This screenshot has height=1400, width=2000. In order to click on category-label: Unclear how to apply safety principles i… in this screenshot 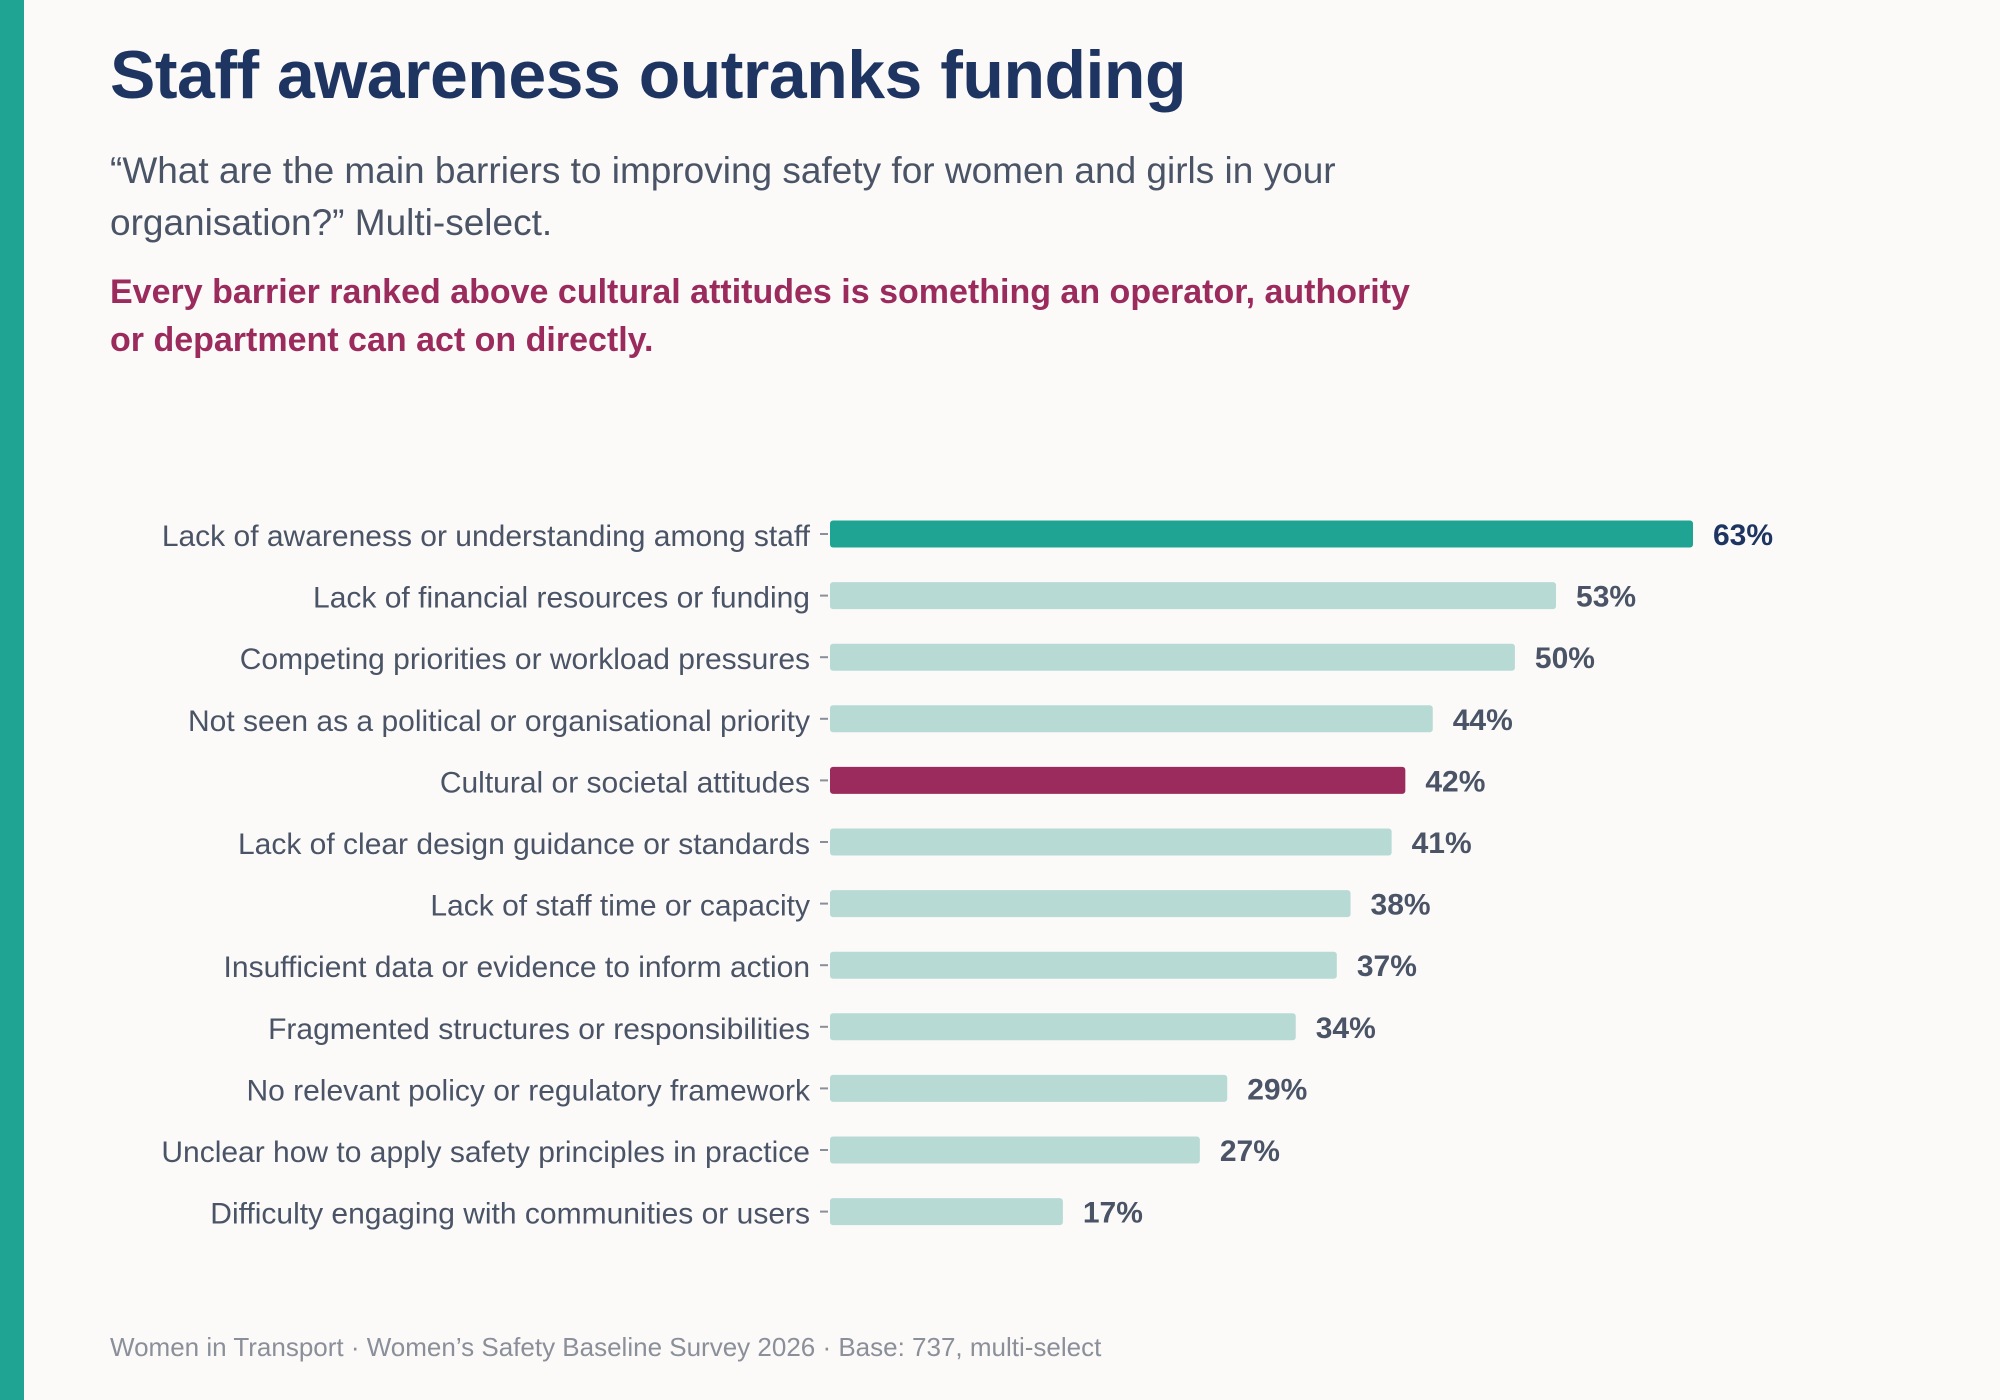, I will do `click(485, 1152)`.